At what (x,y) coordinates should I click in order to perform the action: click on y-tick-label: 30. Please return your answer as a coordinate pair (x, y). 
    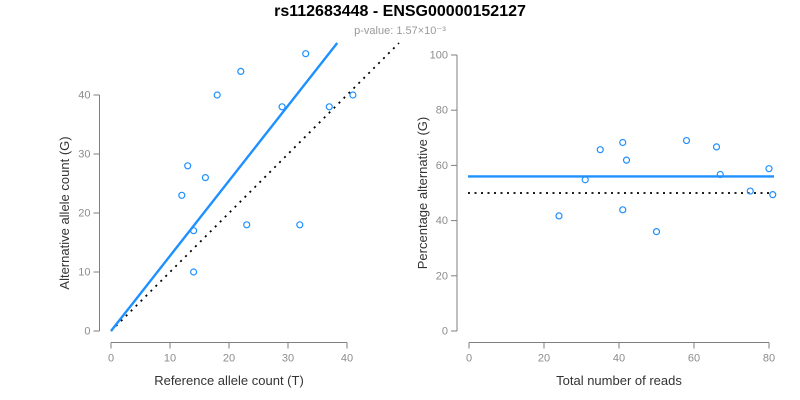
    Looking at the image, I should click on (84, 155).